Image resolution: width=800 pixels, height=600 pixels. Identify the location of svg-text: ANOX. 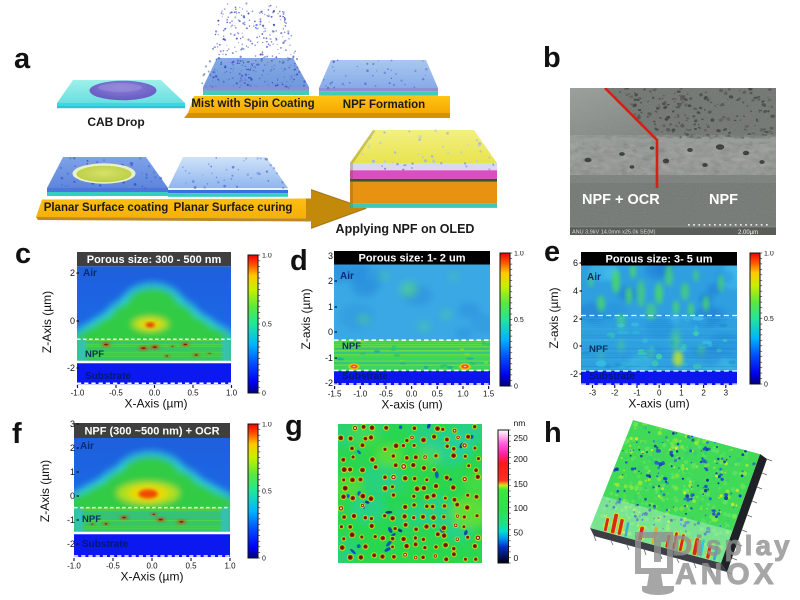
(726, 574).